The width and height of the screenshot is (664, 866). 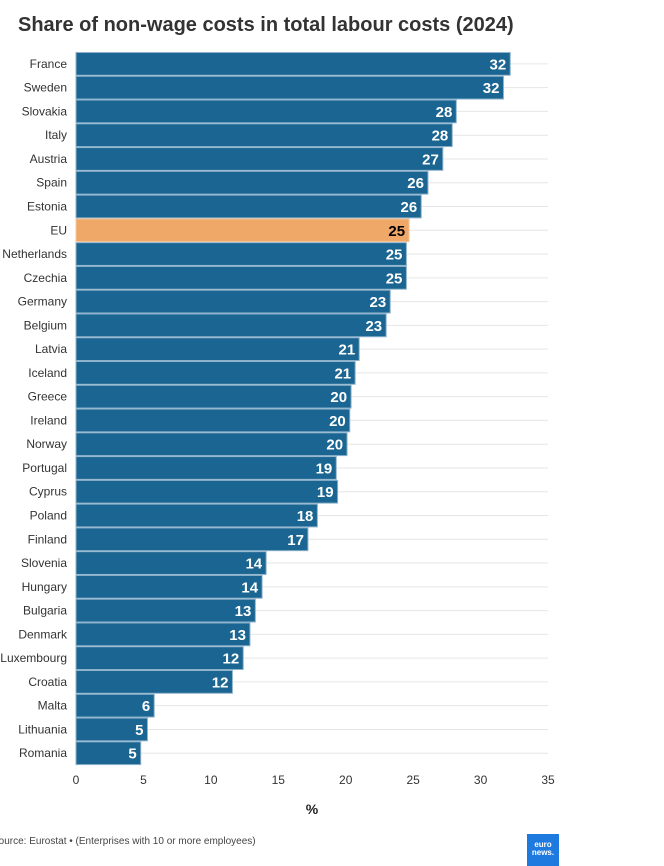 I want to click on bar-ireland, so click(x=213, y=420).